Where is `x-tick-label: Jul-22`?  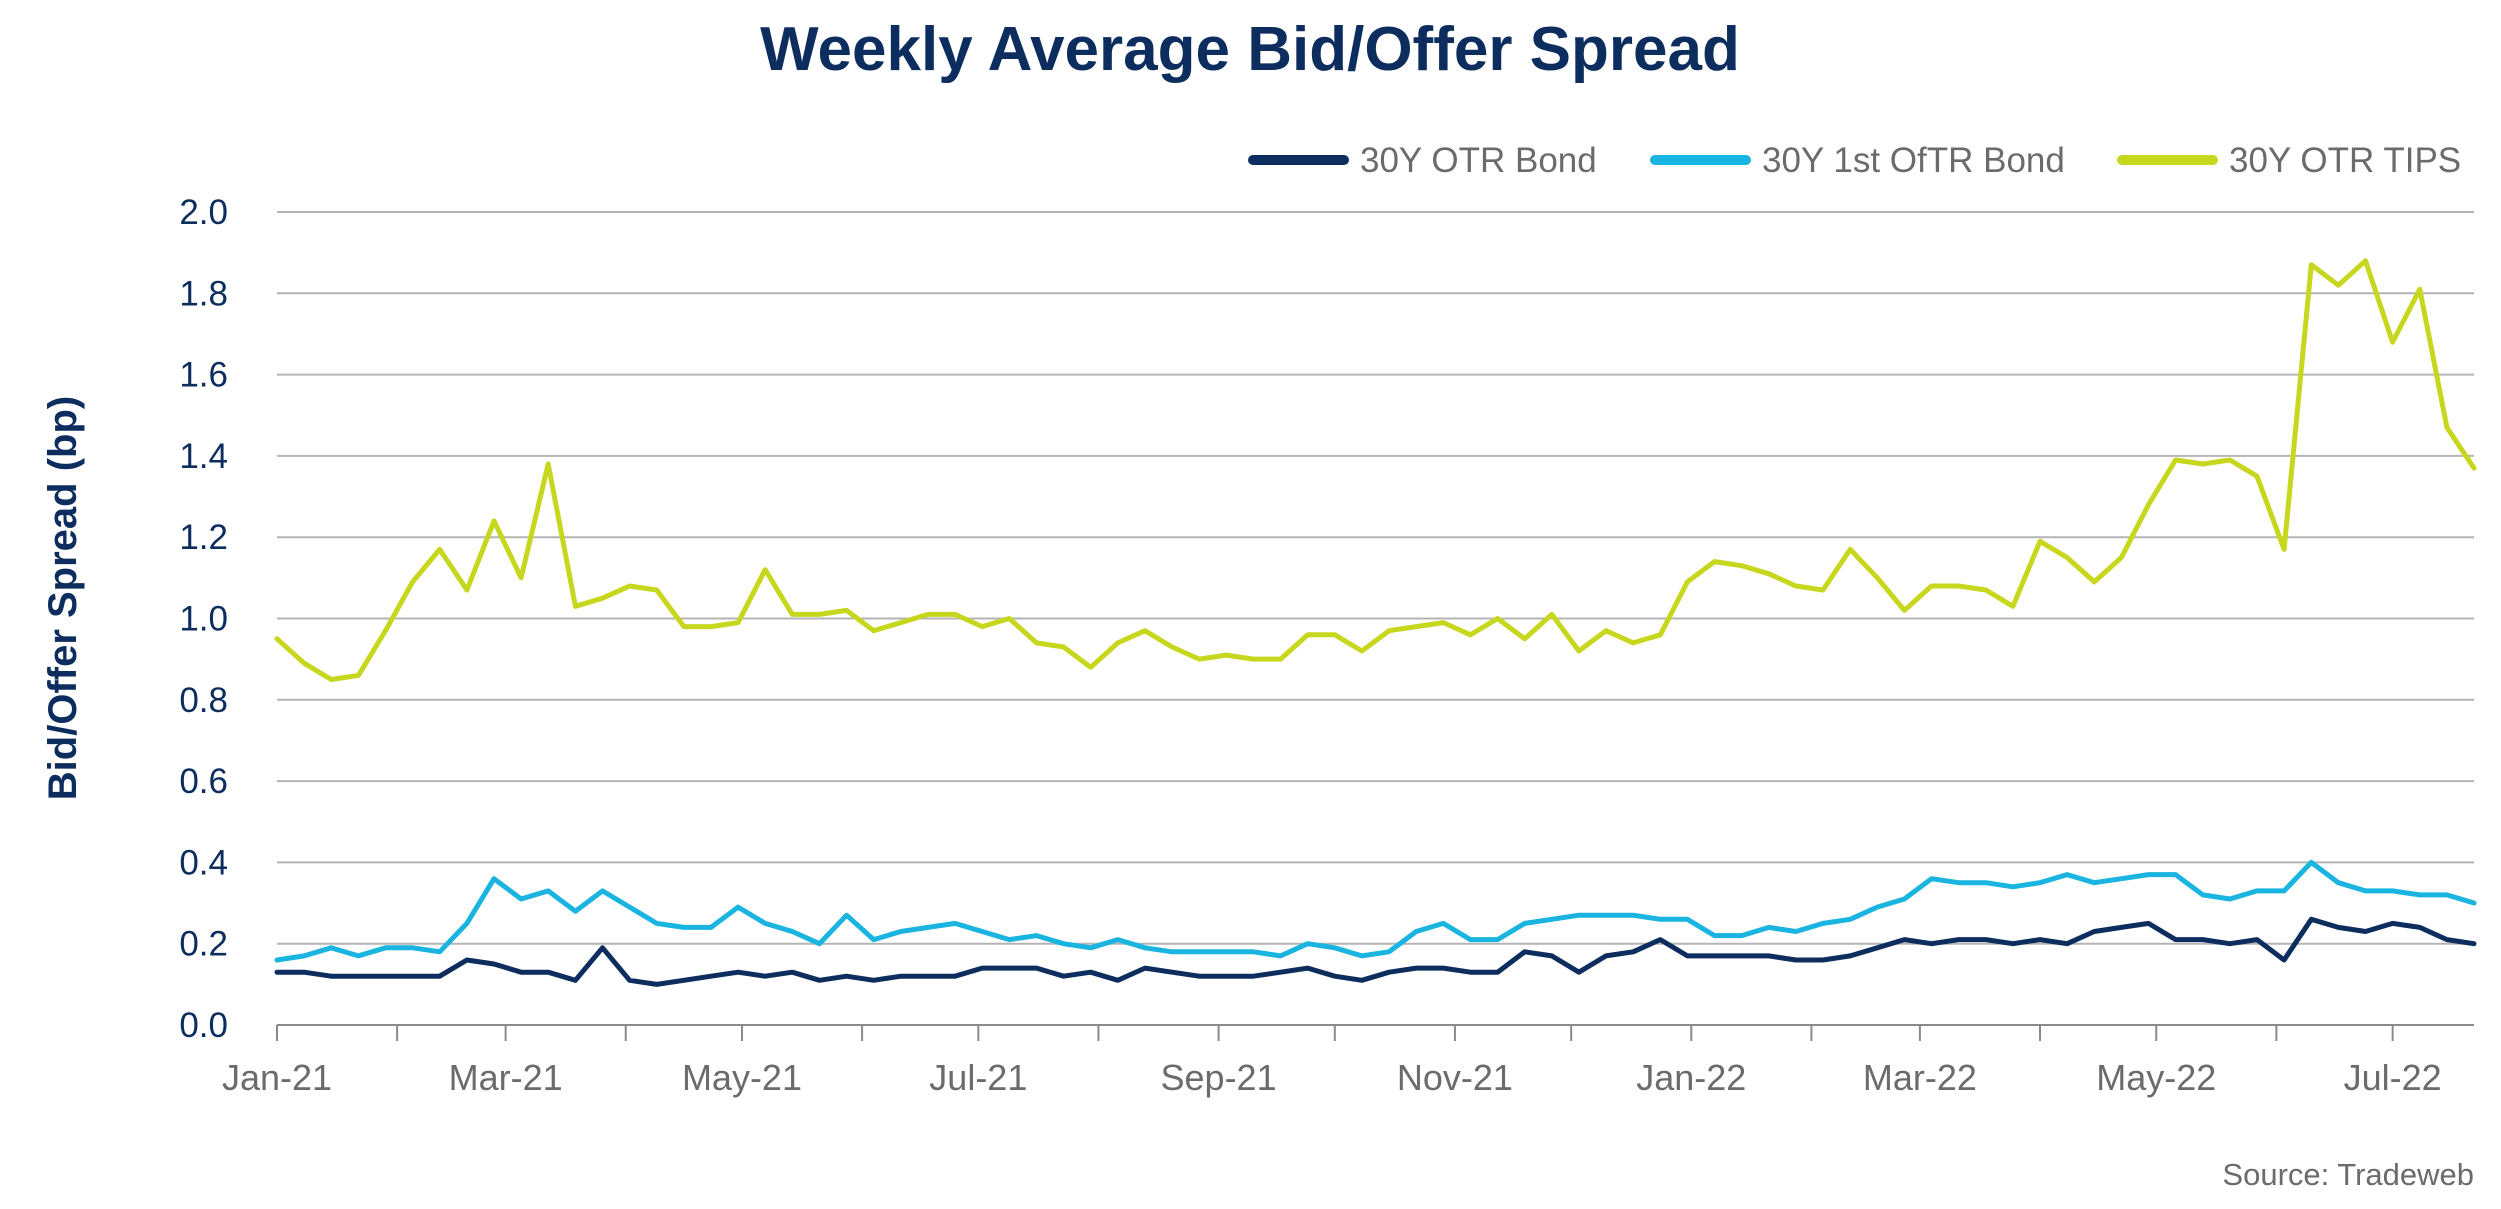
x-tick-label: Jul-22 is located at coordinates (2393, 1077).